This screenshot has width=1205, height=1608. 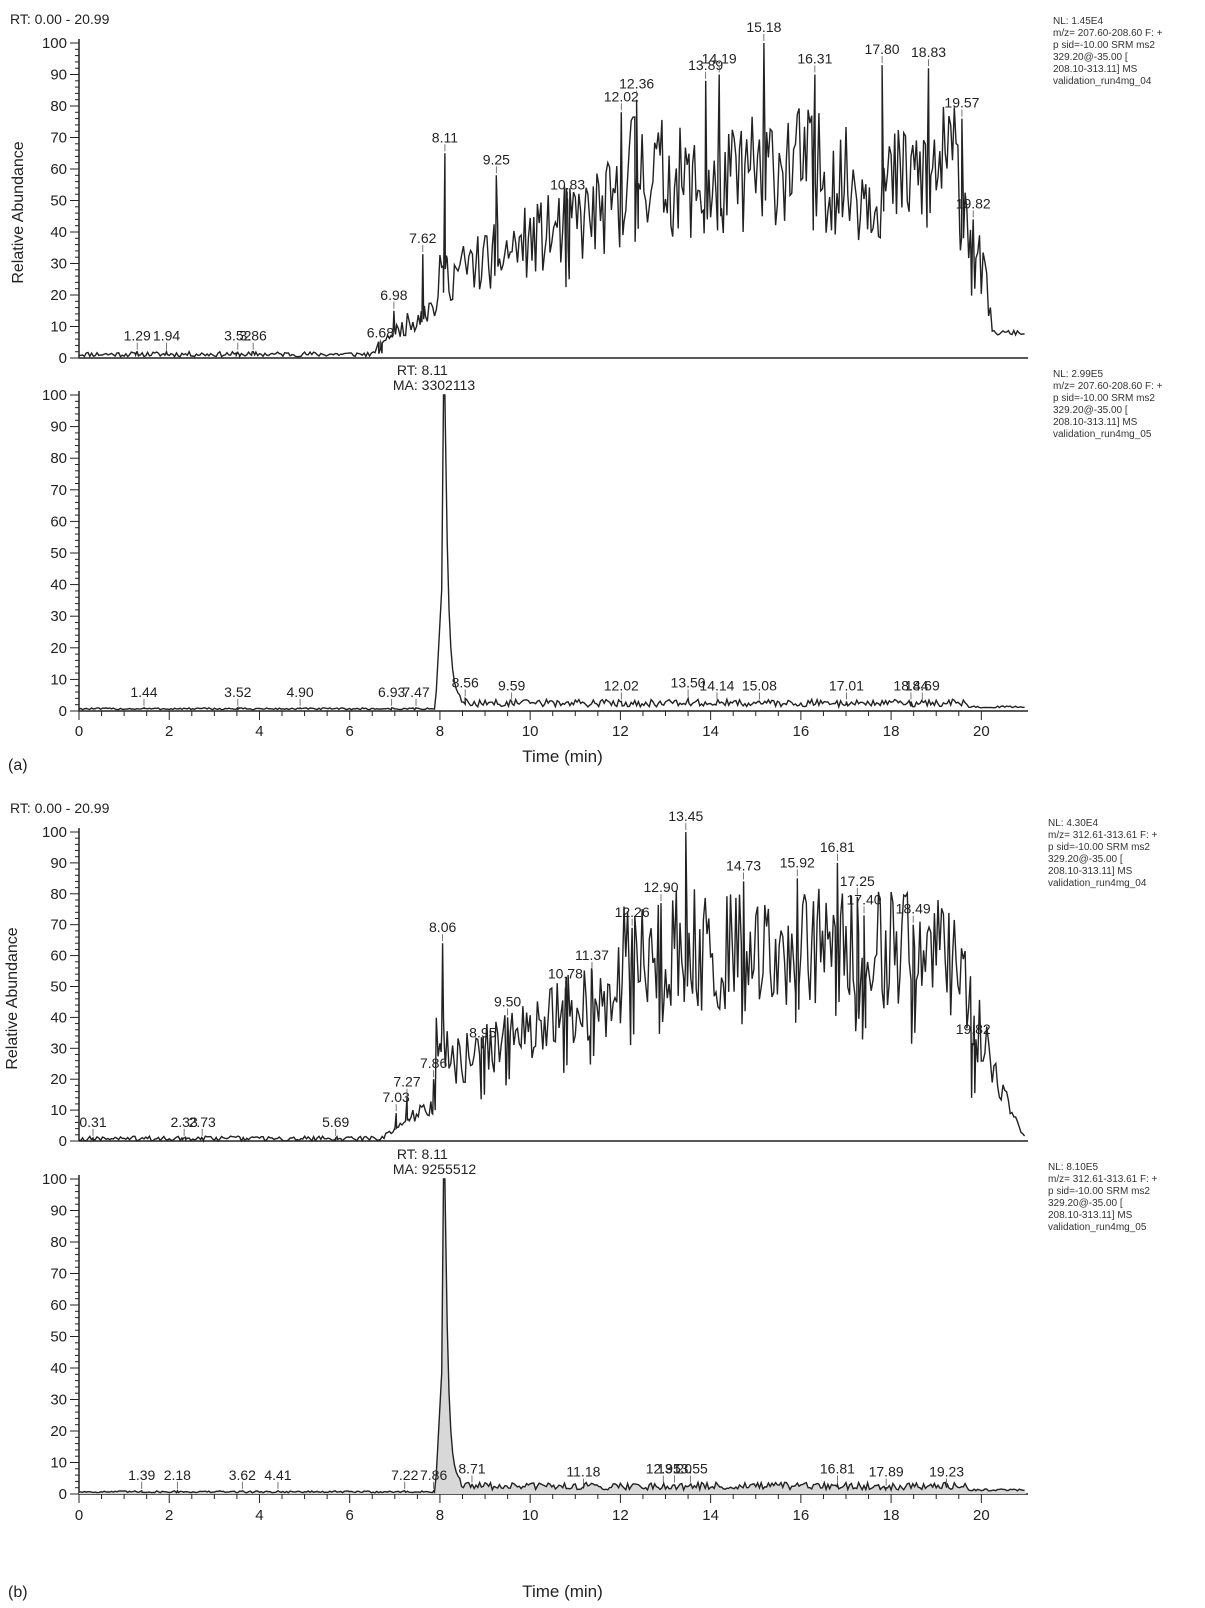 I want to click on peak-label: 7.47, so click(x=415, y=692).